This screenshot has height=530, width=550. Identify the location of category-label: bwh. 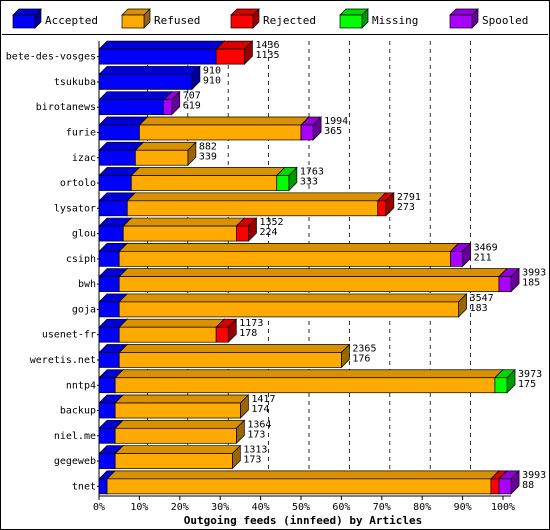
(87, 284).